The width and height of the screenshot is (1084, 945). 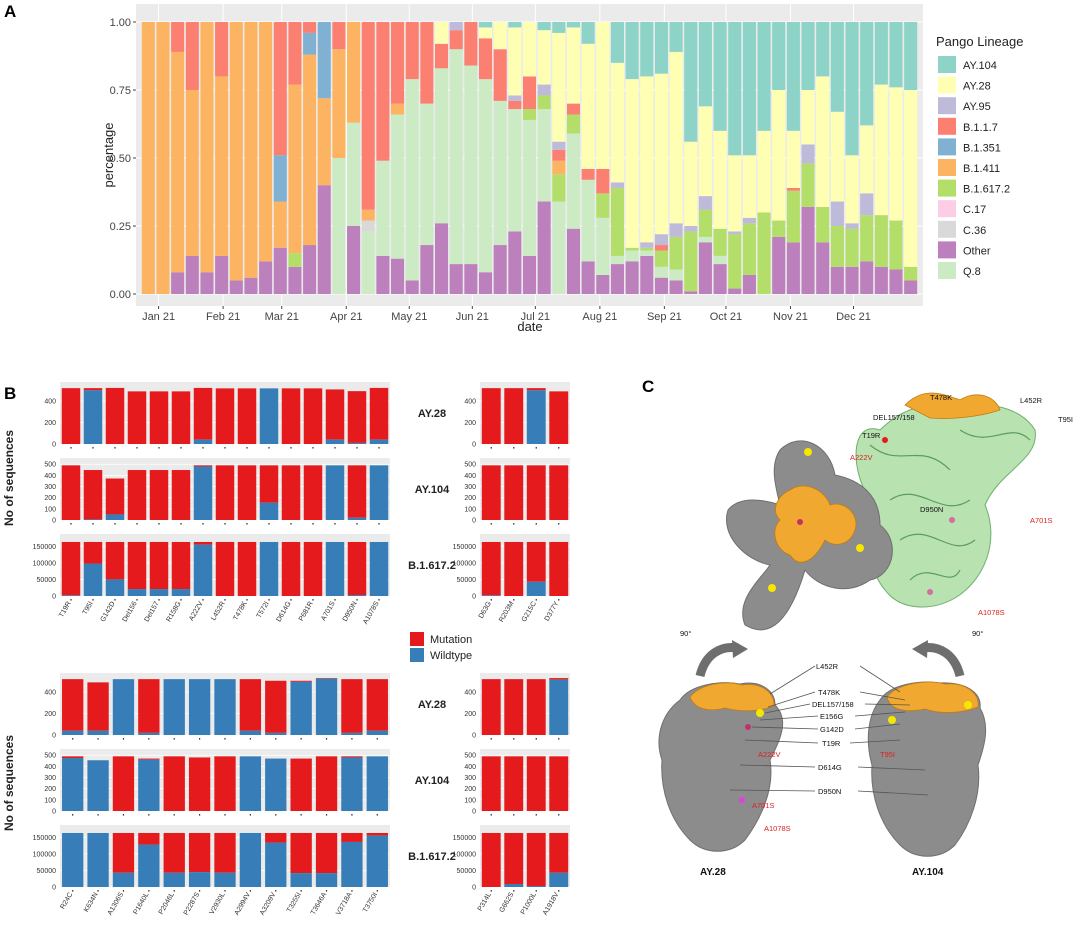 I want to click on lineage-legend-label: B.1.411, so click(x=981, y=169).